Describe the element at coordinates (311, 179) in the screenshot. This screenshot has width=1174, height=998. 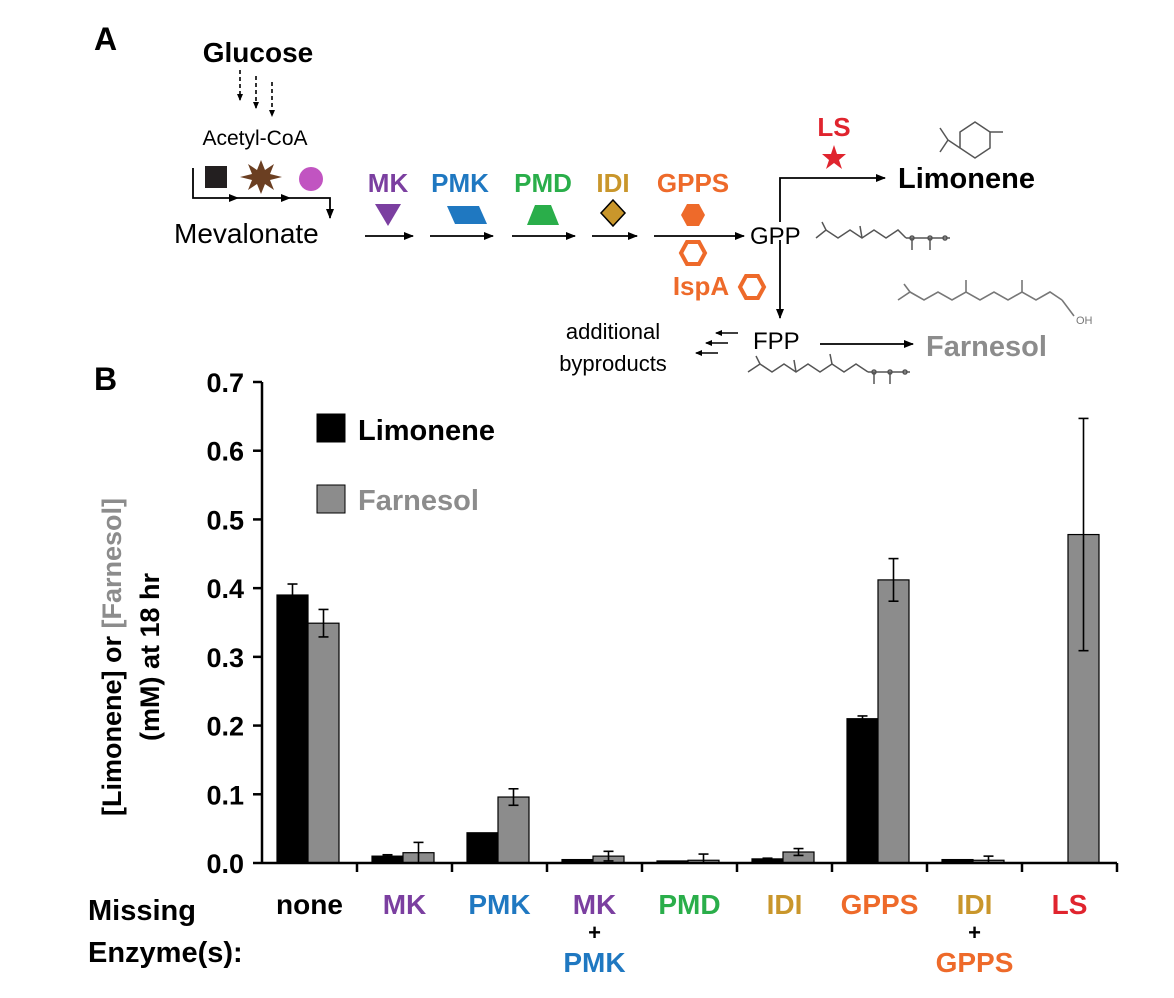
I see `upper-pathway-circle-icon` at that location.